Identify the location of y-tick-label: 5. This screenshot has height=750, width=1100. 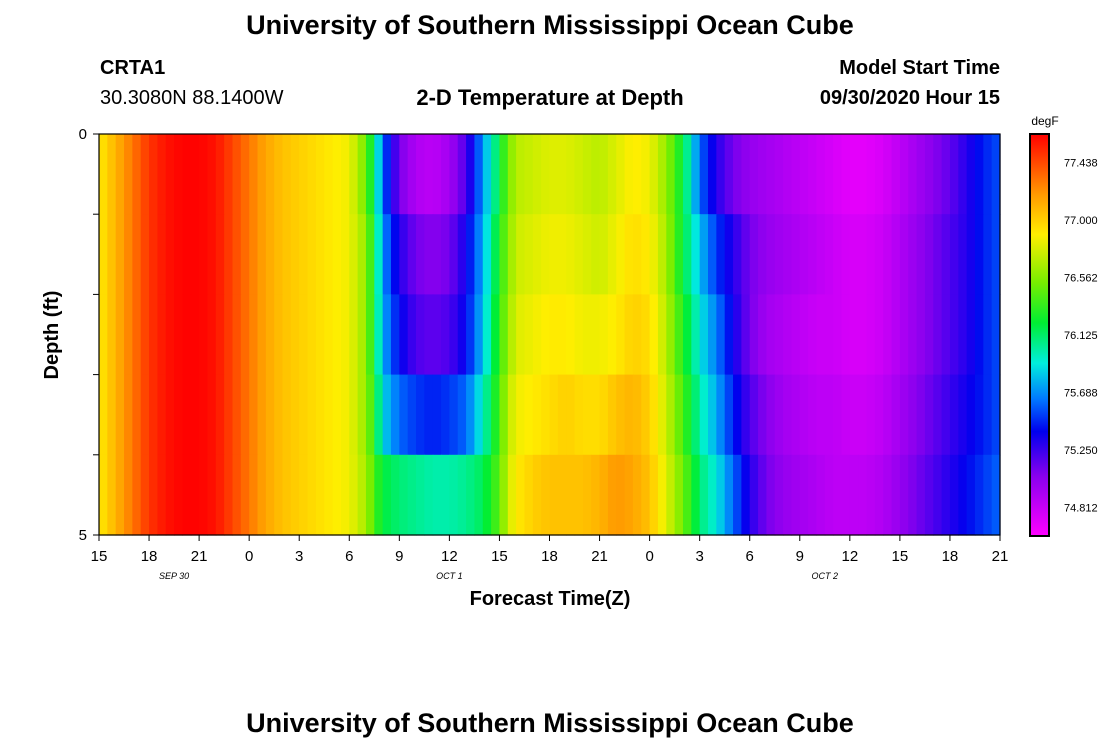
(83, 535).